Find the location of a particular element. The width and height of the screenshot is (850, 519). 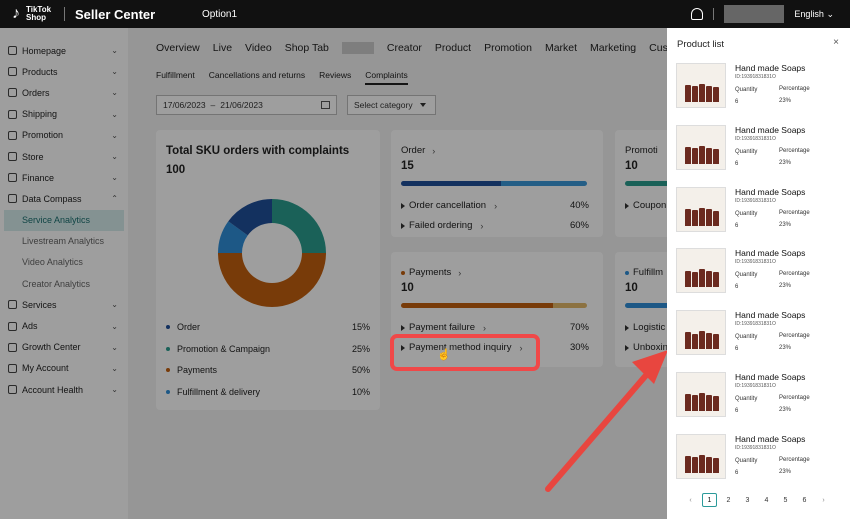

row-payment-method-inquiry: Payment method inquiry › is located at coordinates (461, 347).